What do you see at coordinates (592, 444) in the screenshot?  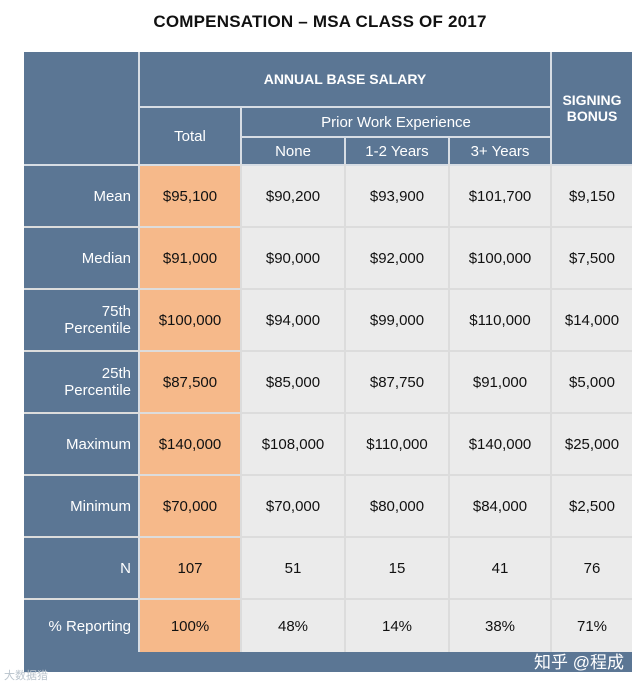 I see `cell-maximum-signing-bonus: $25,000` at bounding box center [592, 444].